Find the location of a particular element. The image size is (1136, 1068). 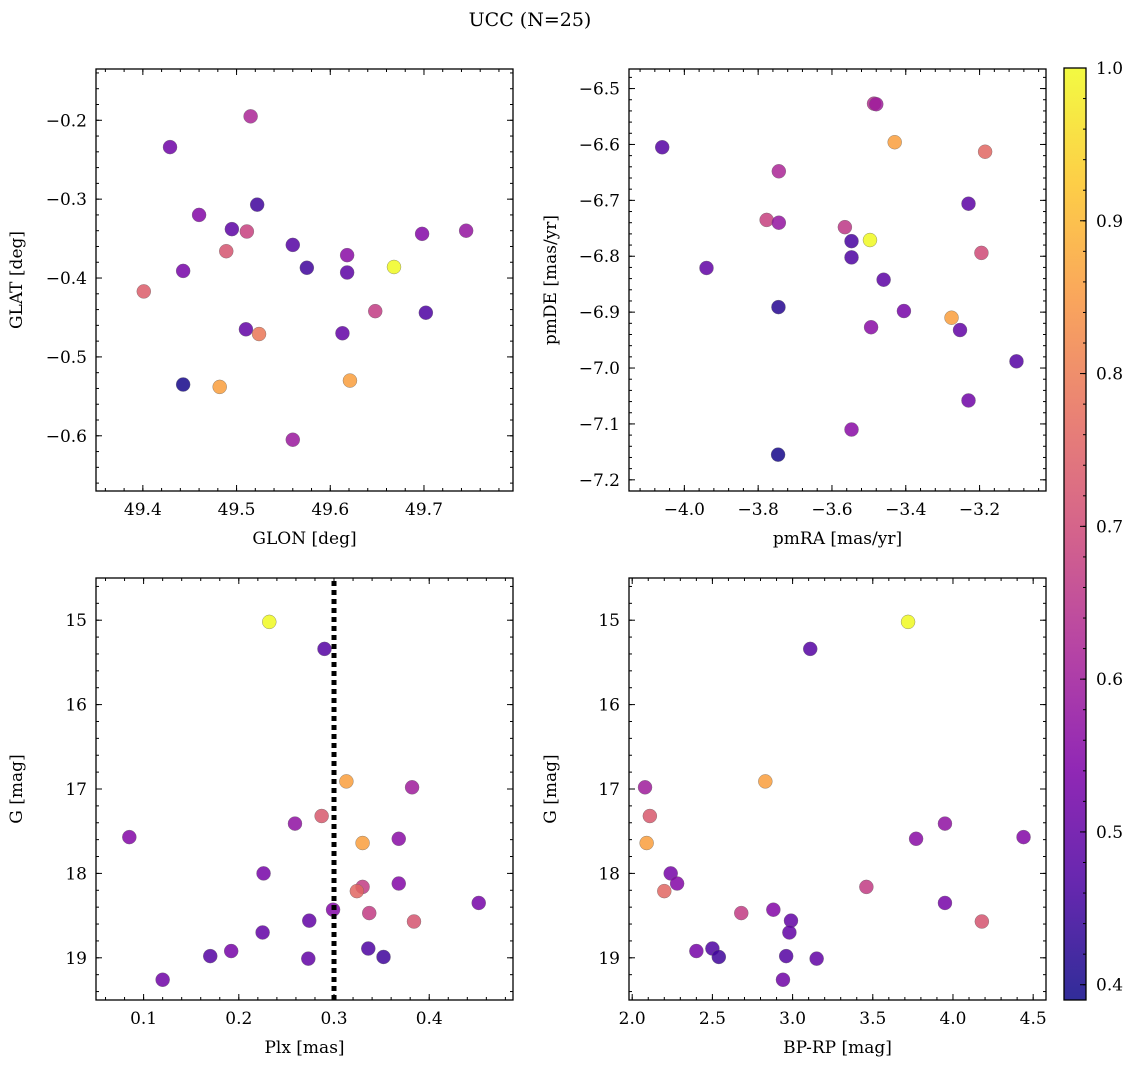

colorbar: 0.4 0.5 0.6 0.7 0.8 0.9 1.0 is located at coordinates (1093, 530).